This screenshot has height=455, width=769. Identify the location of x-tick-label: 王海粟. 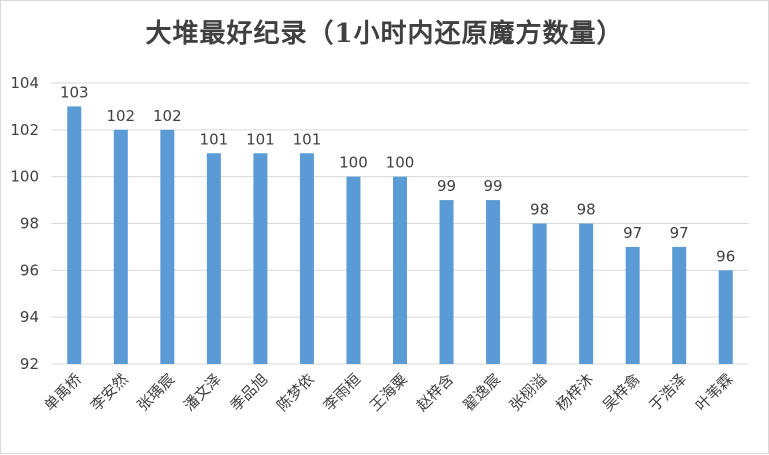
(388, 392).